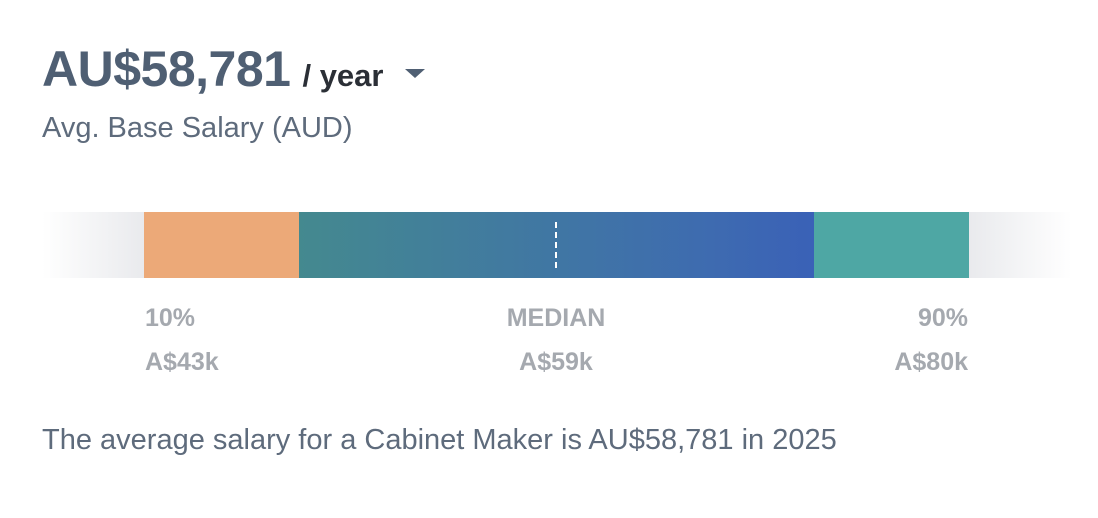 The height and width of the screenshot is (518, 1098). I want to click on percentile-90-value: A$80k, so click(931, 362).